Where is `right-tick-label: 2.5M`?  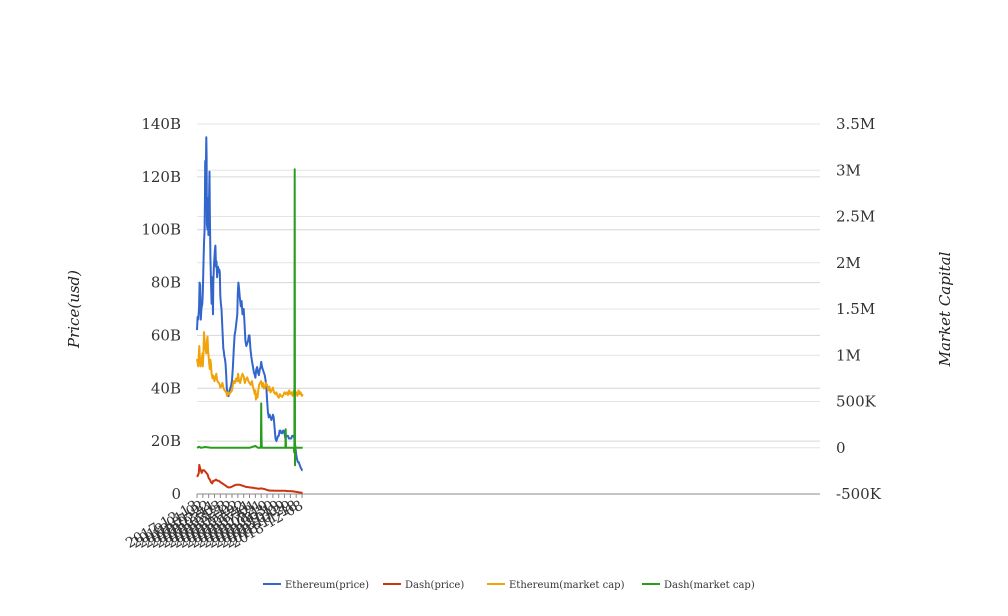 right-tick-label: 2.5M is located at coordinates (855, 217).